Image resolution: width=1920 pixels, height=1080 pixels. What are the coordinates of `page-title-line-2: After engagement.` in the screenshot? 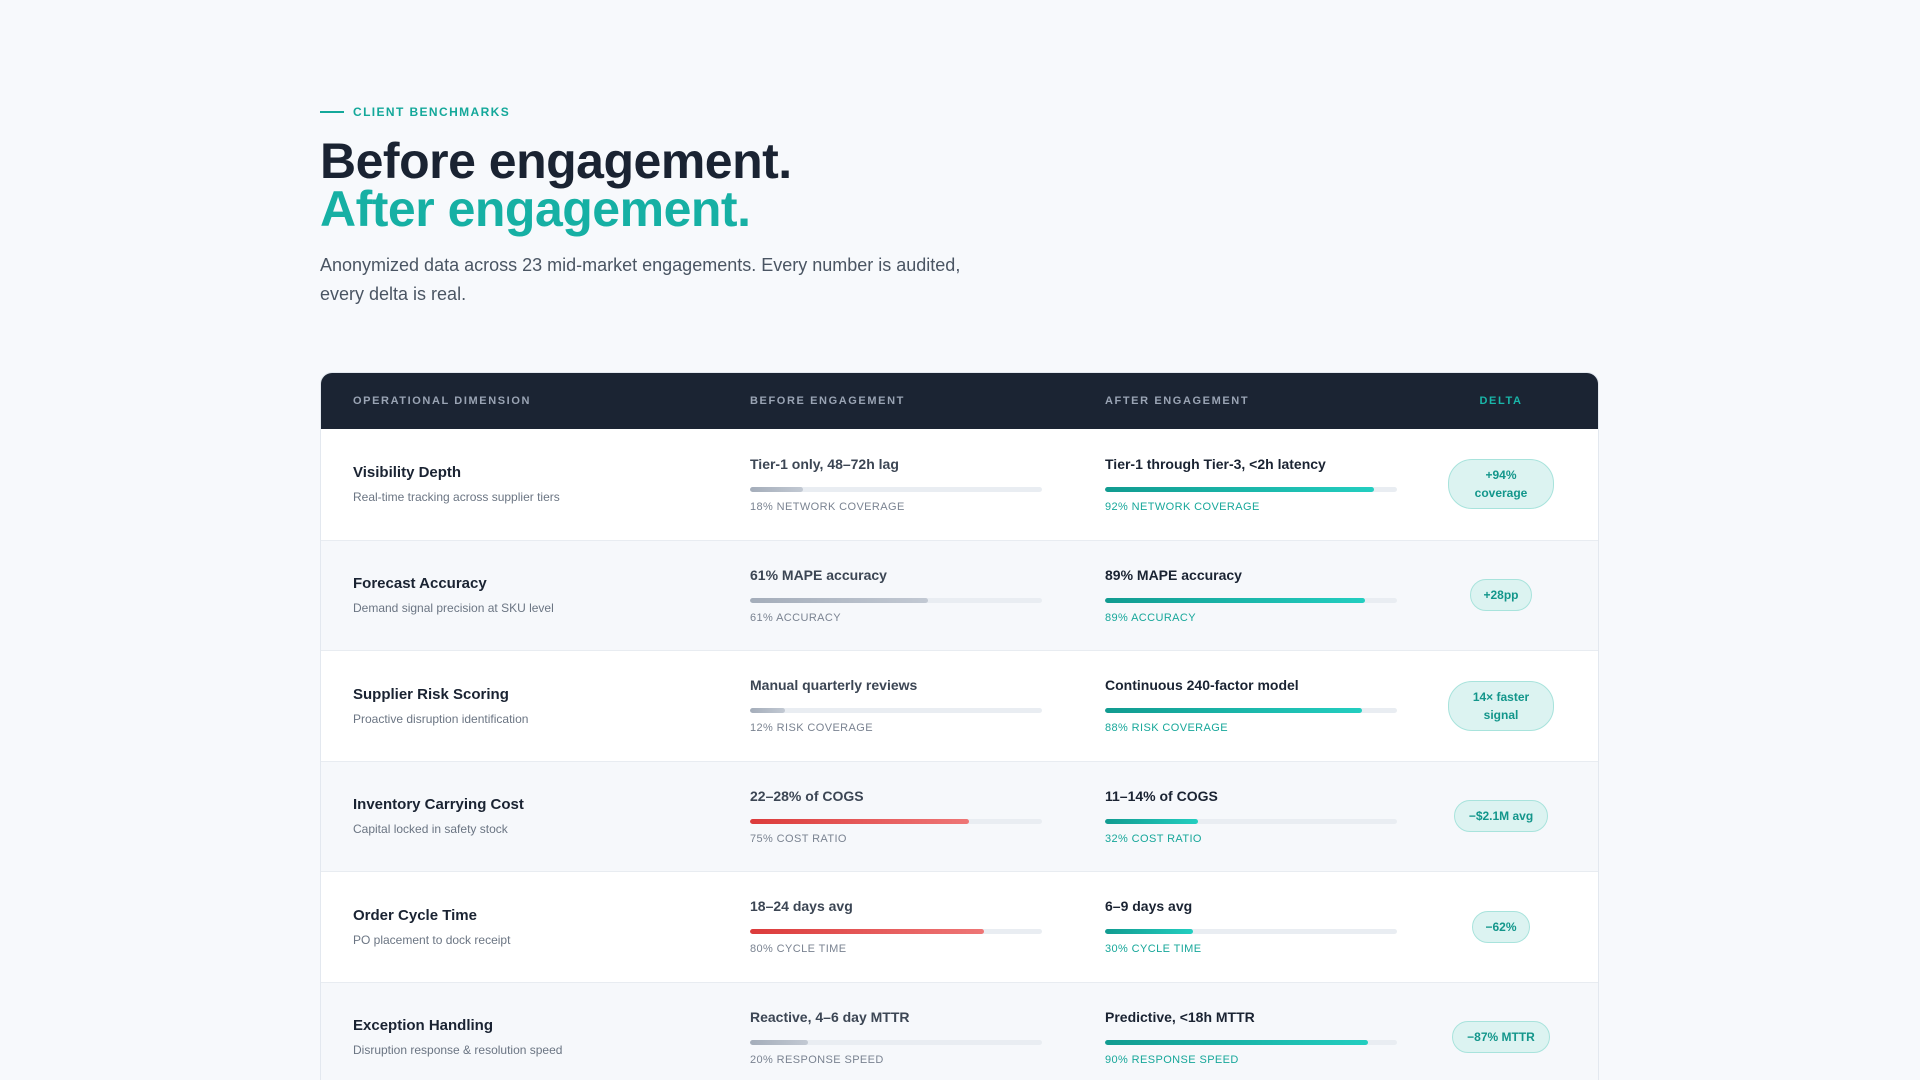 It's located at (535, 209).